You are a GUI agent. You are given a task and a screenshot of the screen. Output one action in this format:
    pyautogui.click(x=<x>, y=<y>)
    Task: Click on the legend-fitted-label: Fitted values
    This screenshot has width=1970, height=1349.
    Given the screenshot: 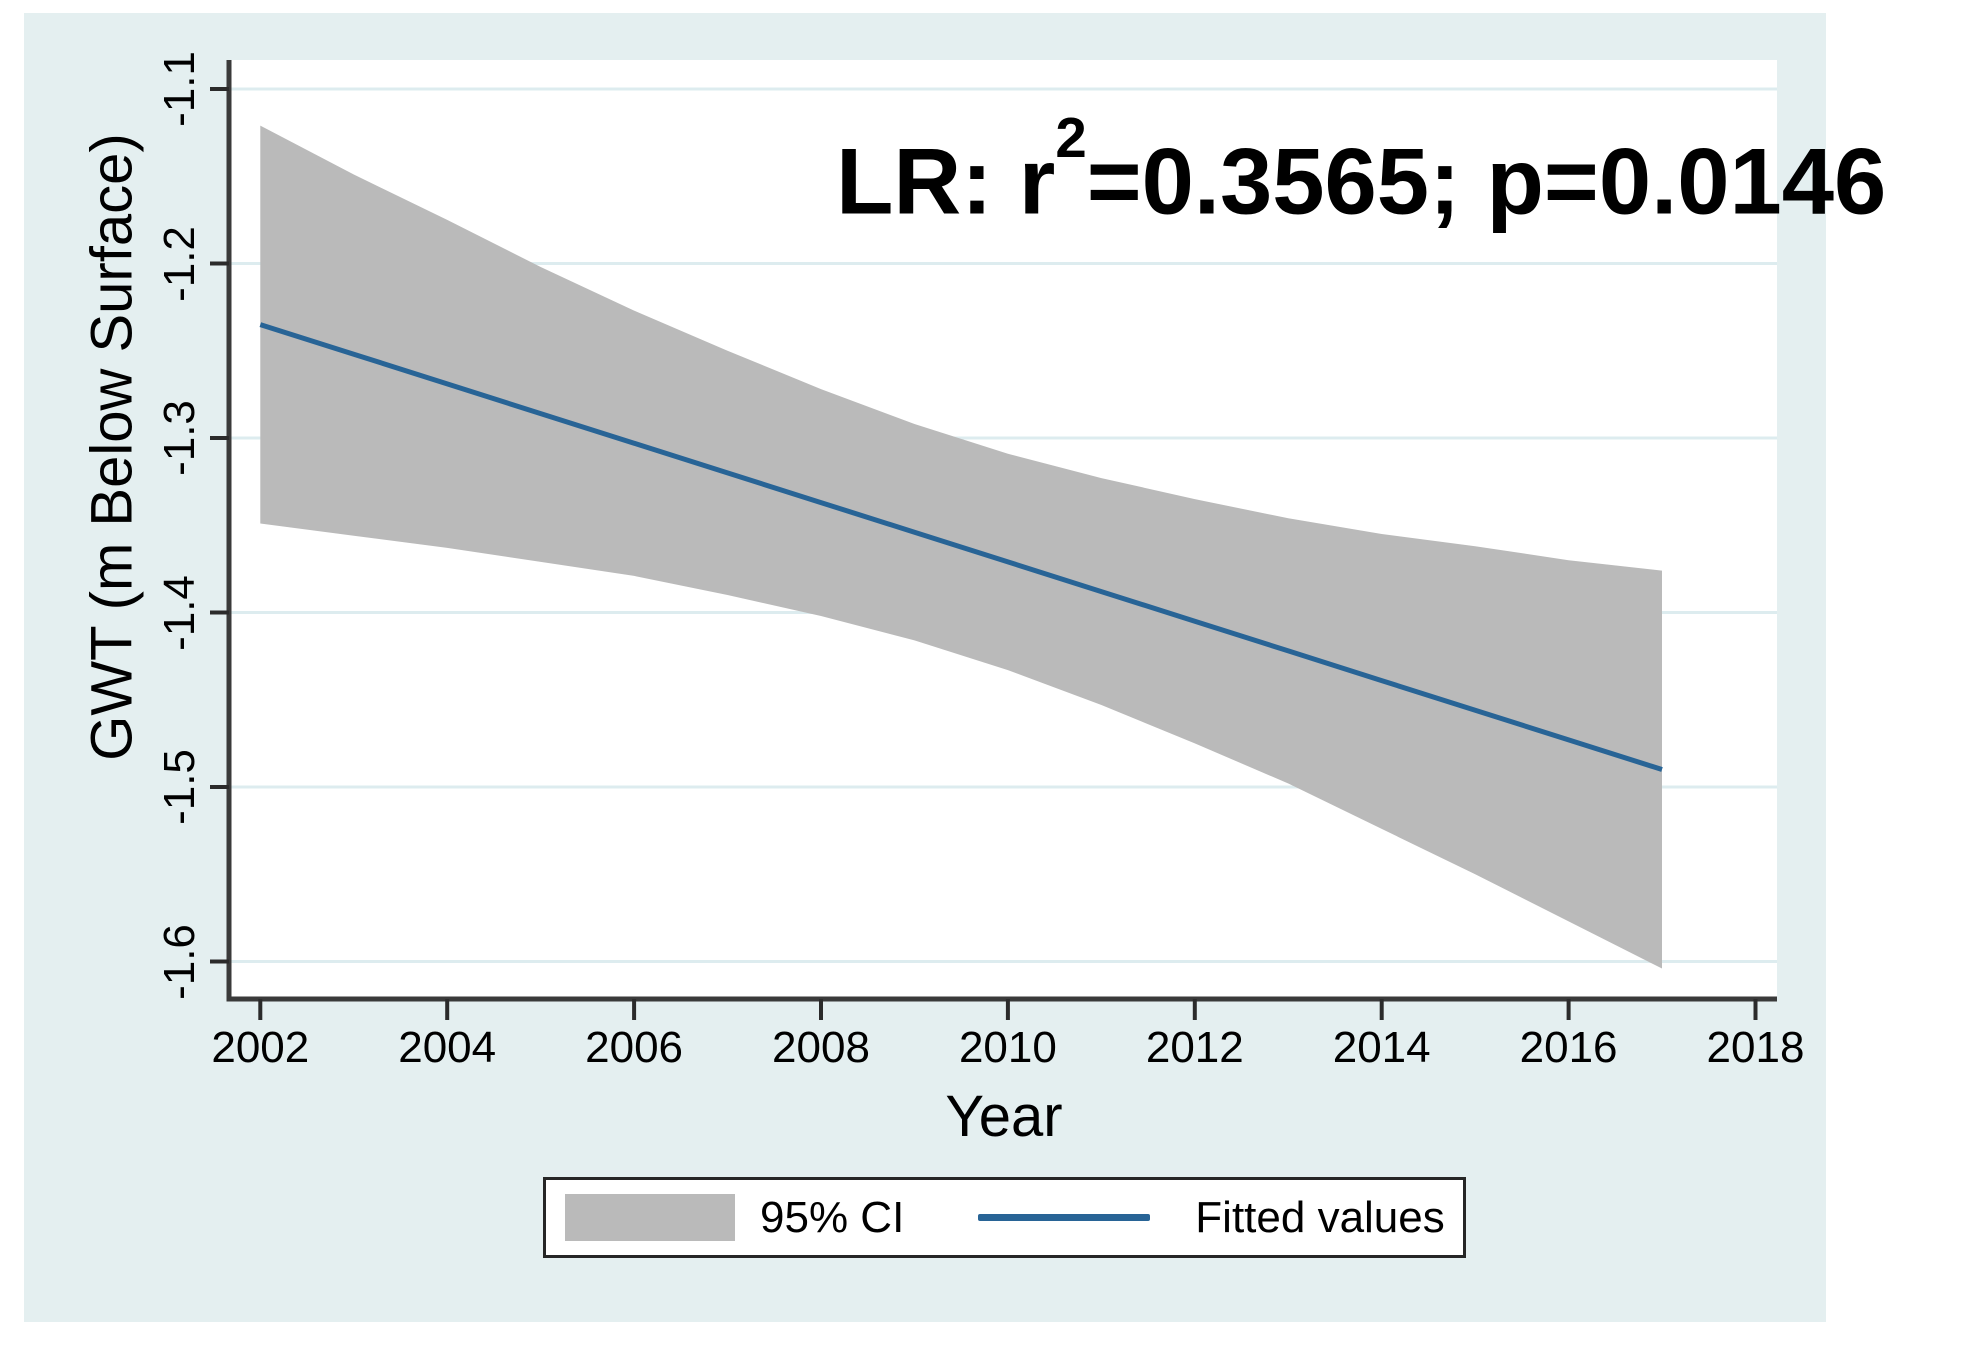 What is the action you would take?
    pyautogui.click(x=1320, y=1217)
    